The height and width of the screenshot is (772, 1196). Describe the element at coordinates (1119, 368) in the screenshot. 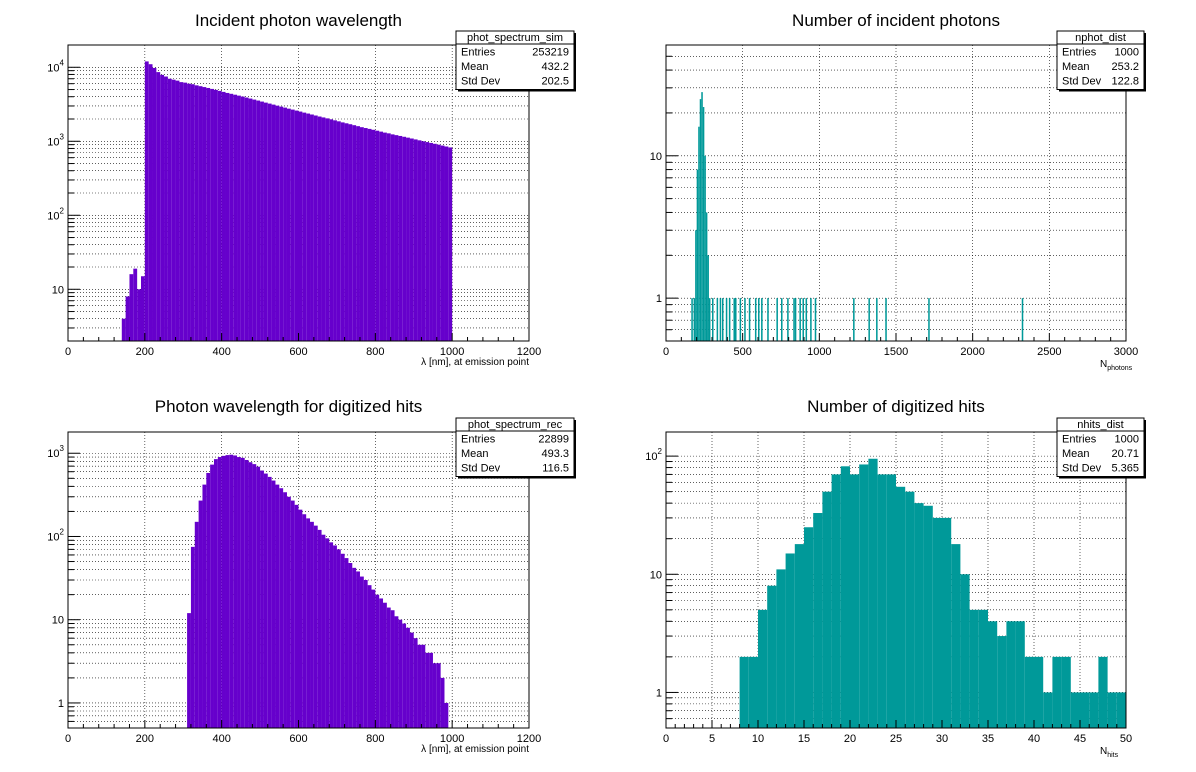

I see `x-axis-label-sub: photons` at that location.